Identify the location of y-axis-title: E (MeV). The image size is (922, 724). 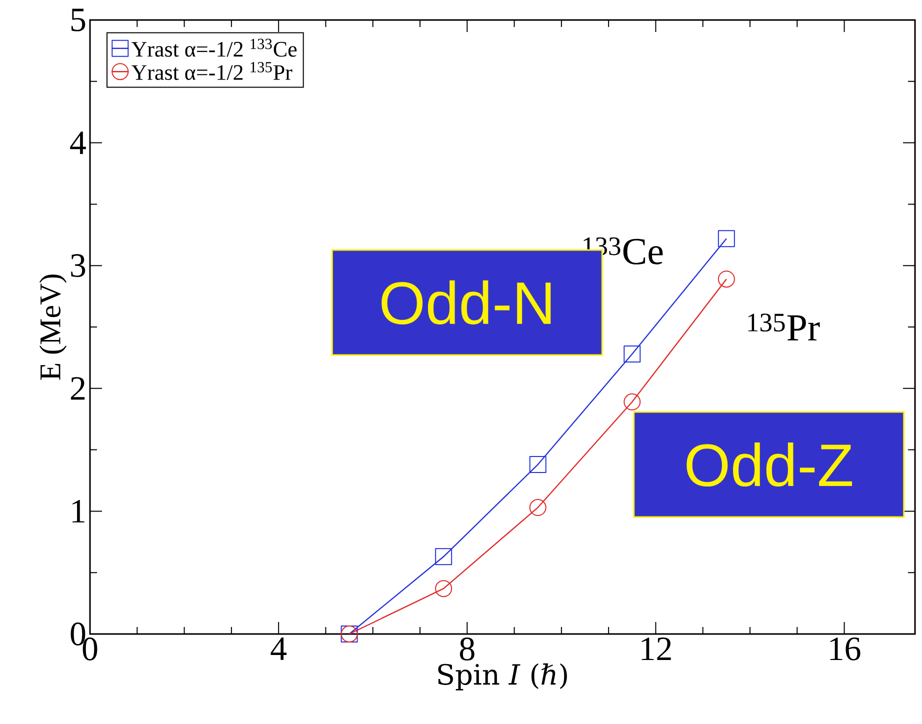
(53, 327).